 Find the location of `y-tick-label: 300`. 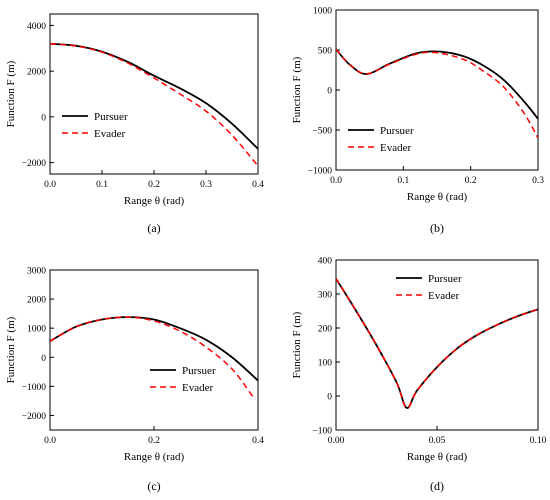

y-tick-label: 300 is located at coordinates (325, 296).